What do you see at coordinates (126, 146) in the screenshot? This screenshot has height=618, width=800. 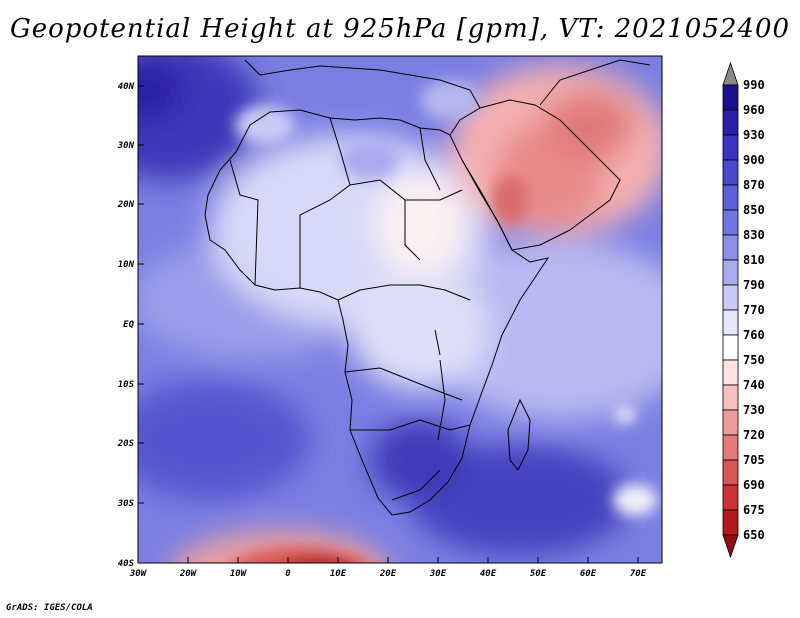 I see `lat-label: 30N` at bounding box center [126, 146].